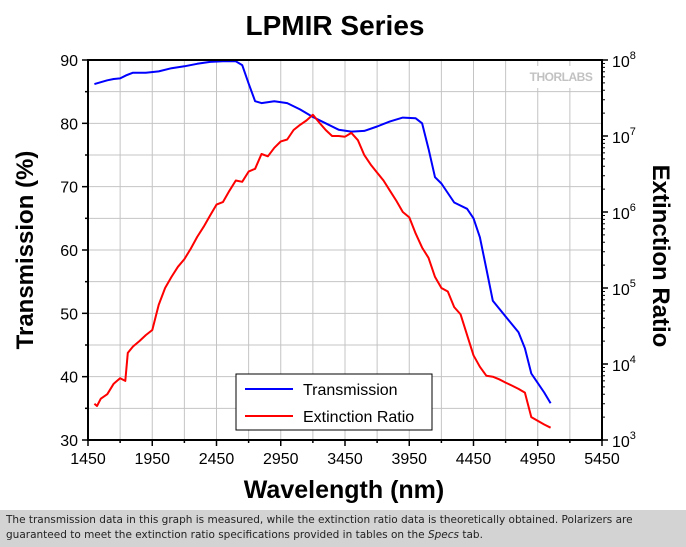 This screenshot has height=547, width=686. Describe the element at coordinates (350, 390) in the screenshot. I see `legend-label-transmission: Transmission` at that location.